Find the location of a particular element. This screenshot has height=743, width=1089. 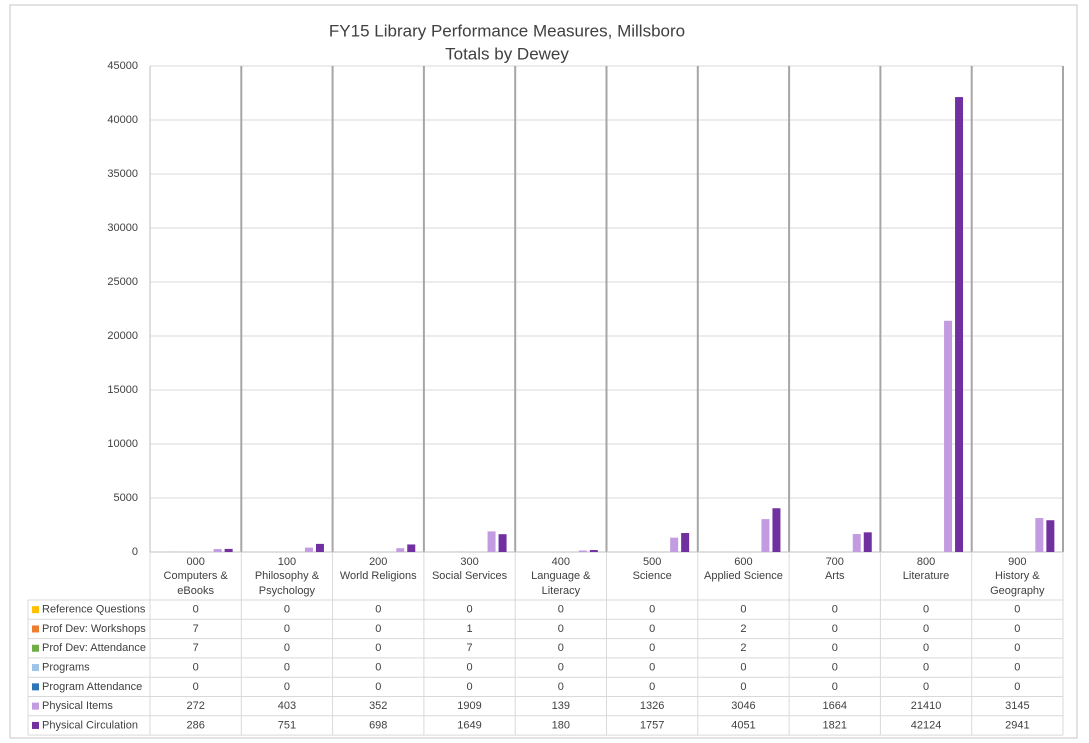

category-name: Computers & eBooks is located at coordinates (195, 583).